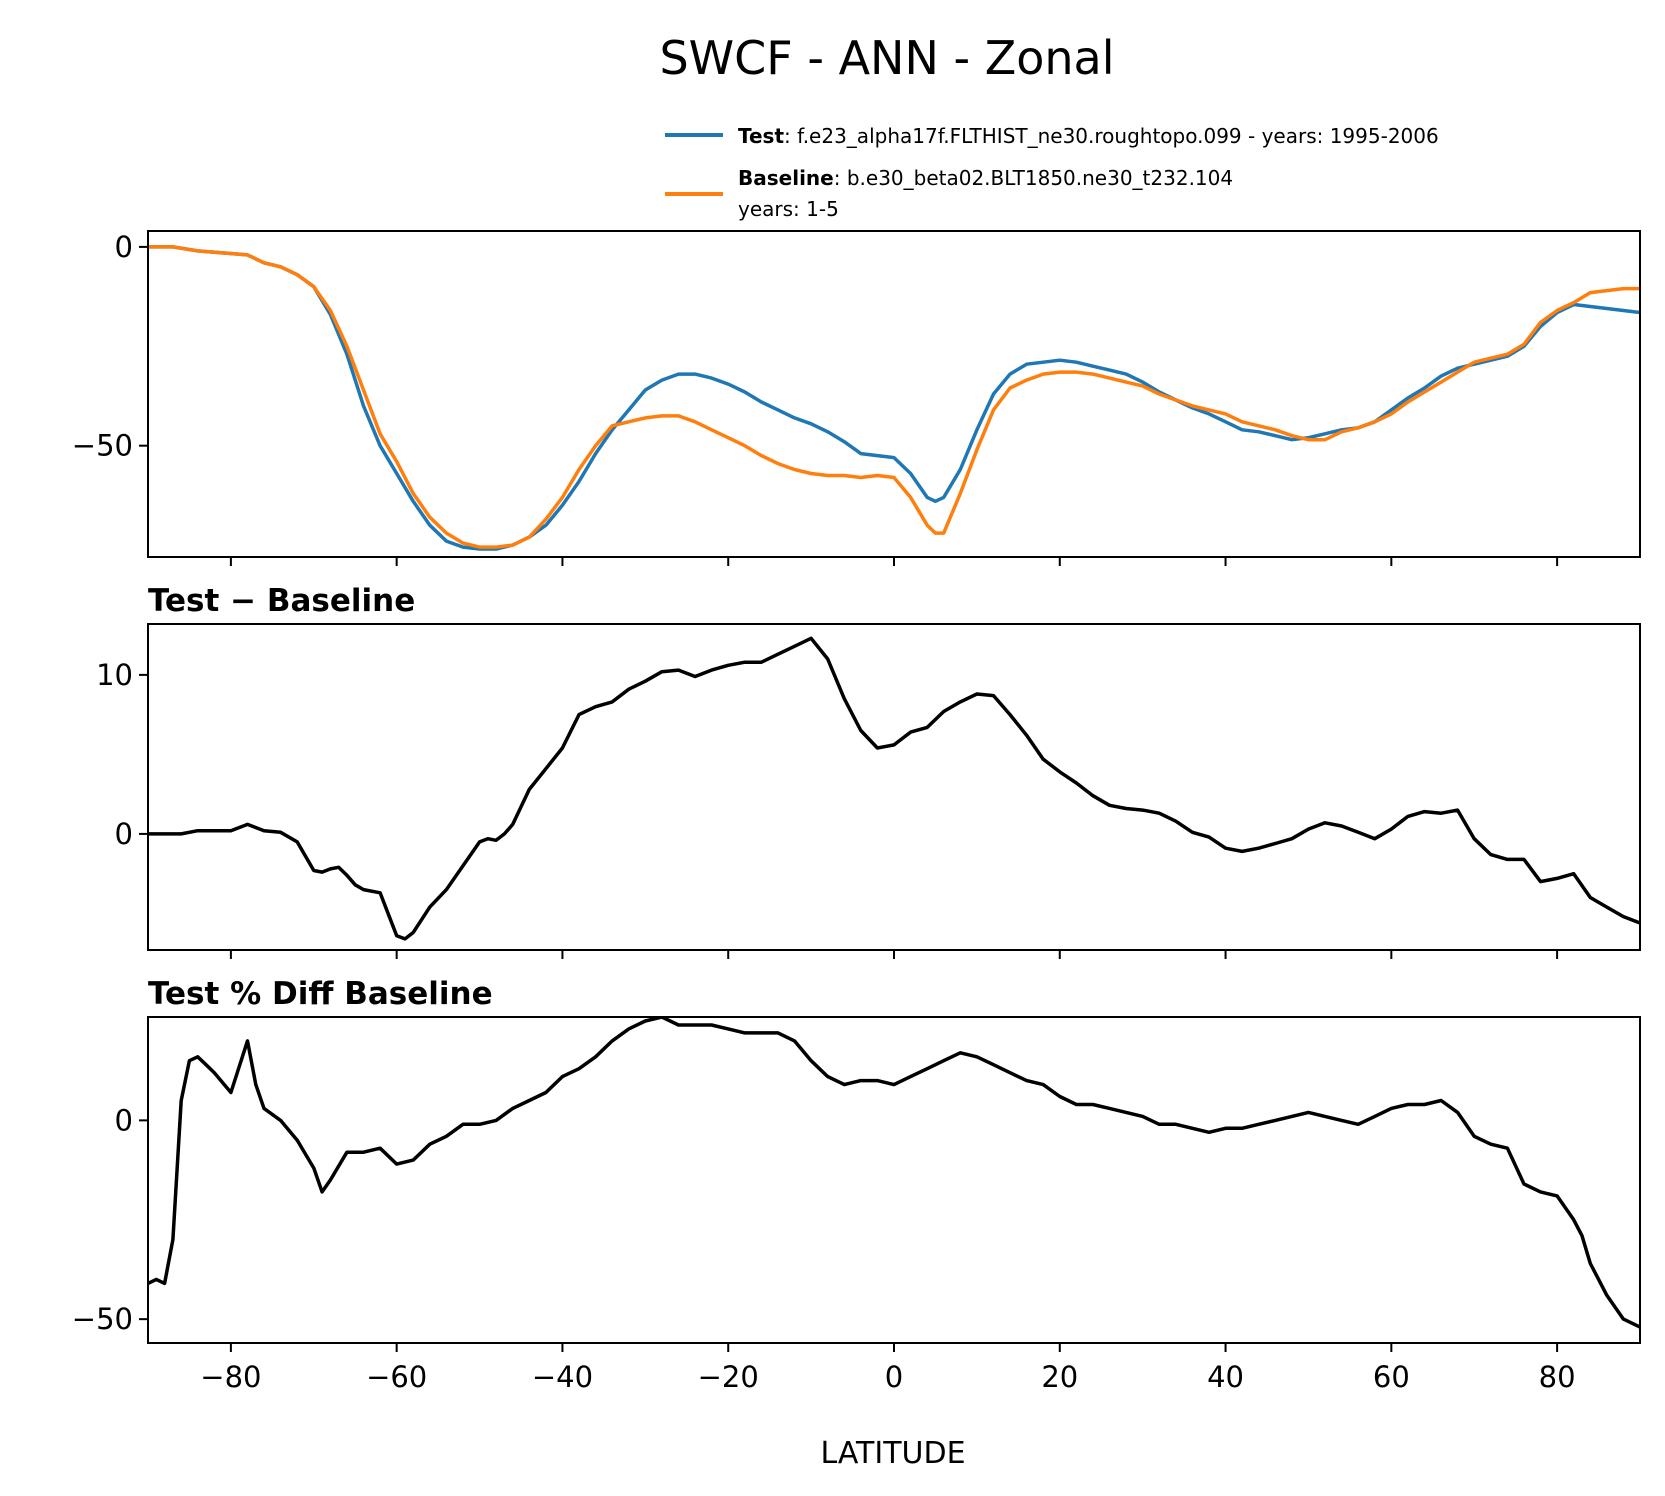 This screenshot has height=1496, width=1665. I want to click on x-tick-label: −80, so click(230, 1377).